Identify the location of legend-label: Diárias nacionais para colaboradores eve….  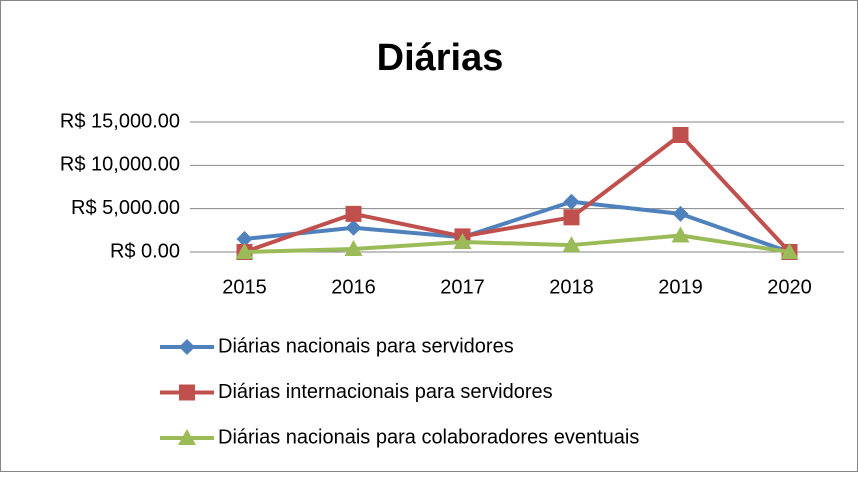
(428, 437).